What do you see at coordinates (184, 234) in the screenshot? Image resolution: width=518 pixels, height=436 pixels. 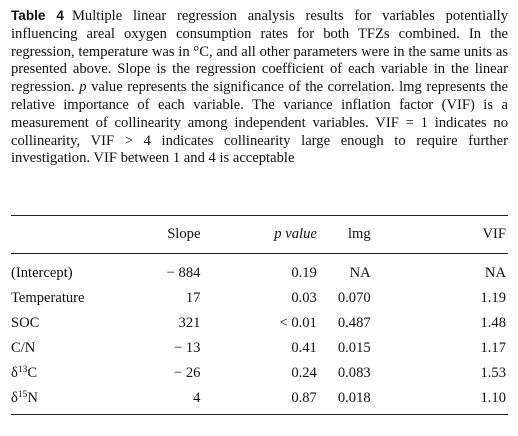 I see `header-slope: Slope` at bounding box center [184, 234].